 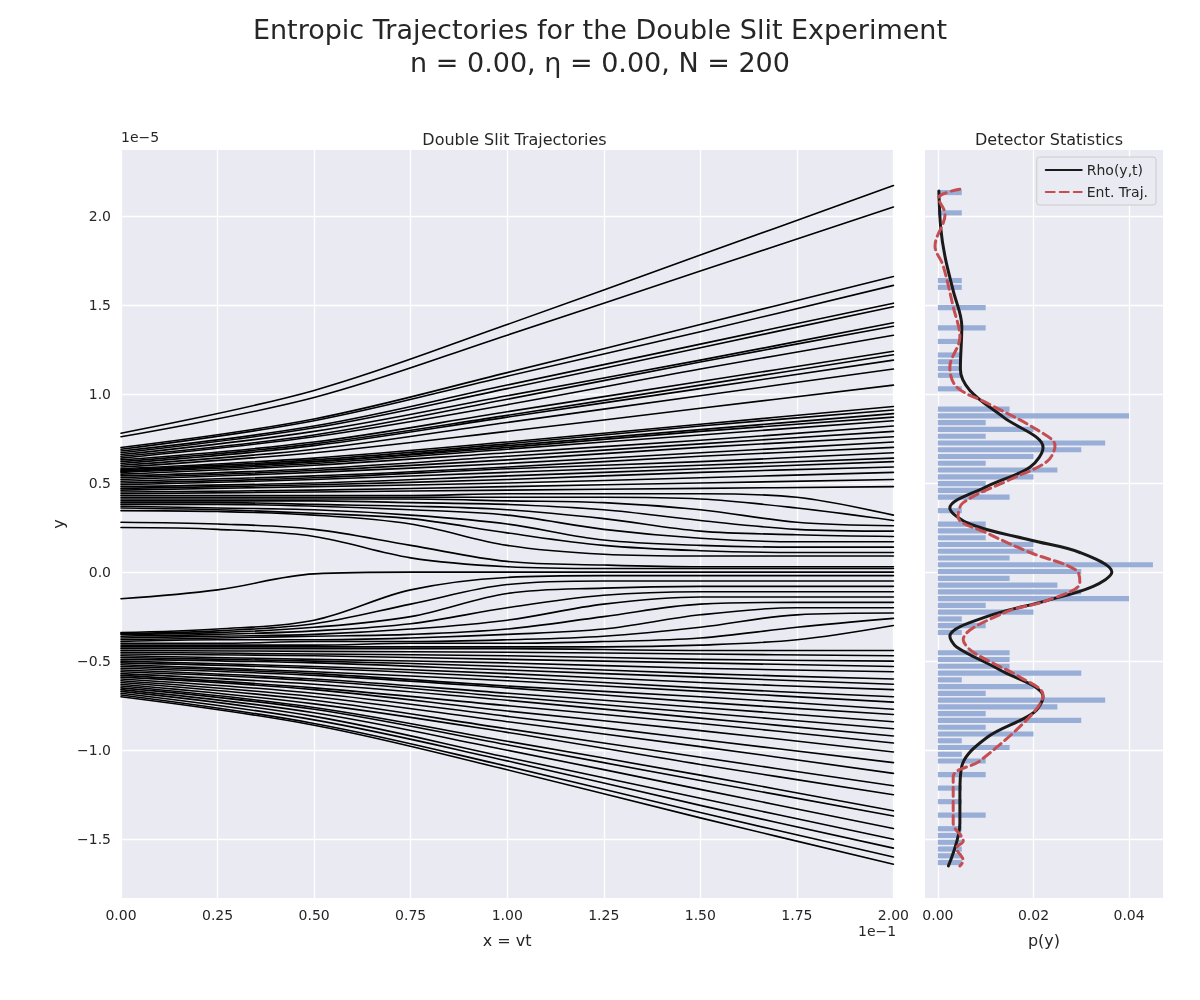 I want to click on x-tick-label: 0.50, so click(x=314, y=915).